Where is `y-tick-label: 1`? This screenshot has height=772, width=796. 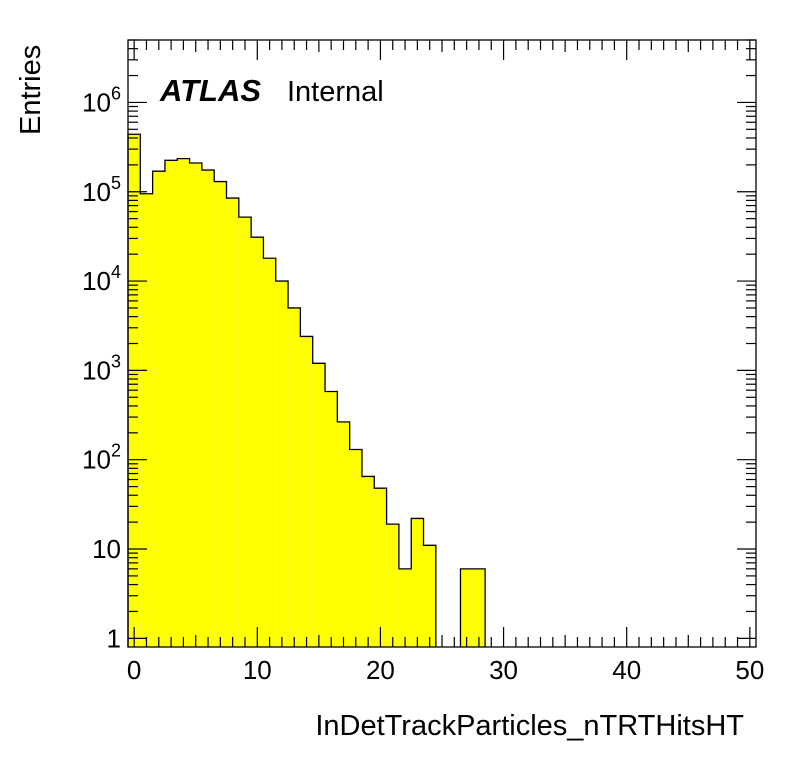
y-tick-label: 1 is located at coordinates (114, 638).